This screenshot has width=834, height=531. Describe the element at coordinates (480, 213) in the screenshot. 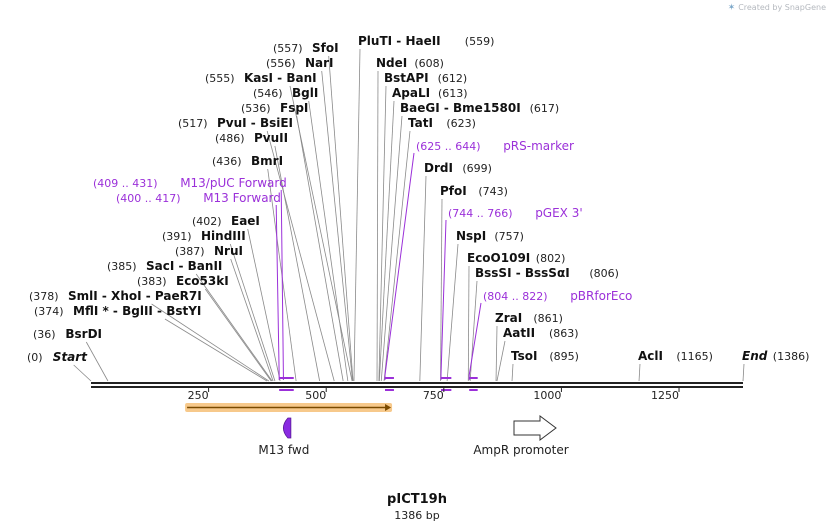

I see `primer-range: (744 .. 766)` at that location.